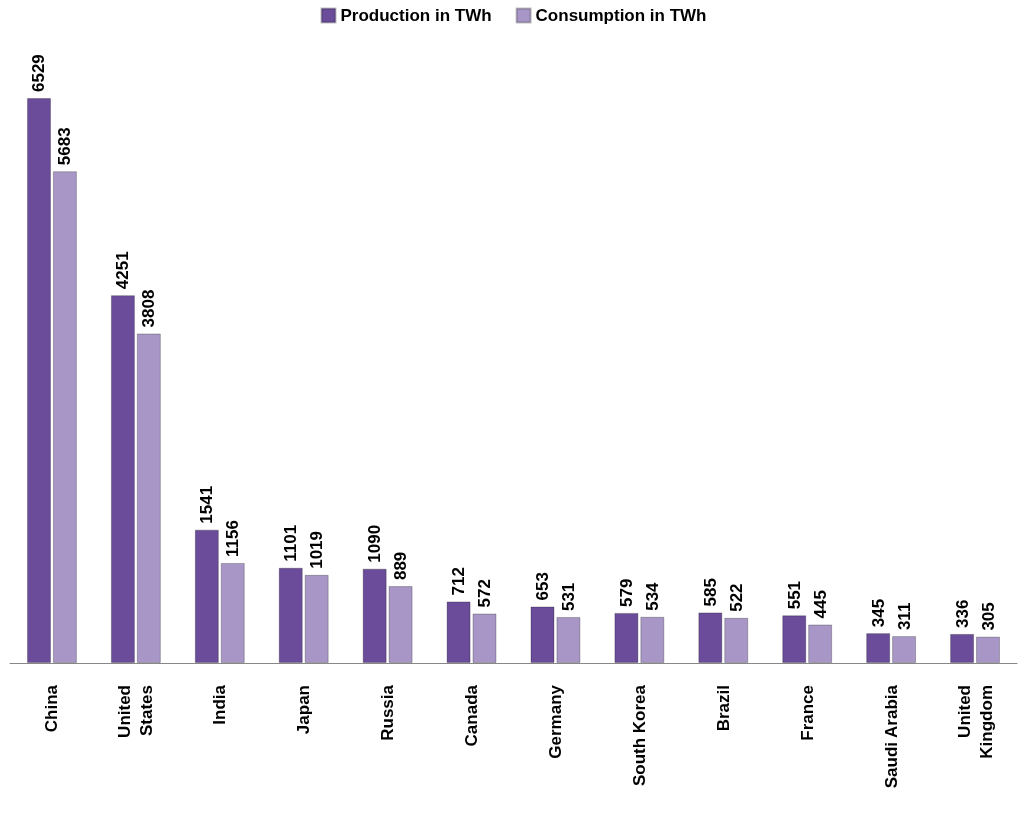  What do you see at coordinates (652, 596) in the screenshot?
I see `data-label: 534` at bounding box center [652, 596].